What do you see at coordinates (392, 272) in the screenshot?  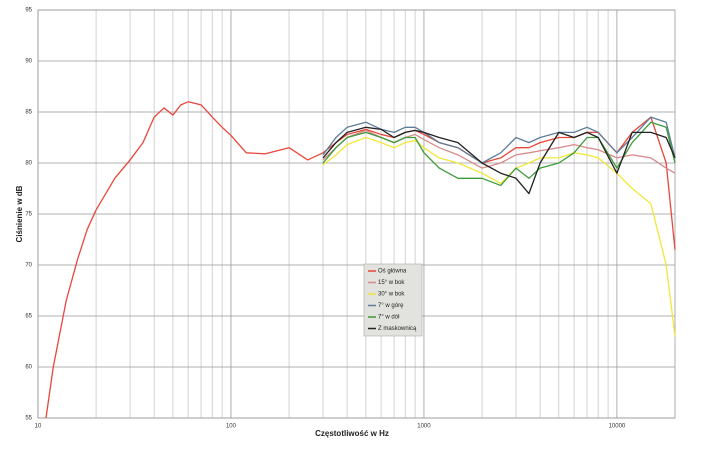 I see `legend-label: Oś główna` at bounding box center [392, 272].